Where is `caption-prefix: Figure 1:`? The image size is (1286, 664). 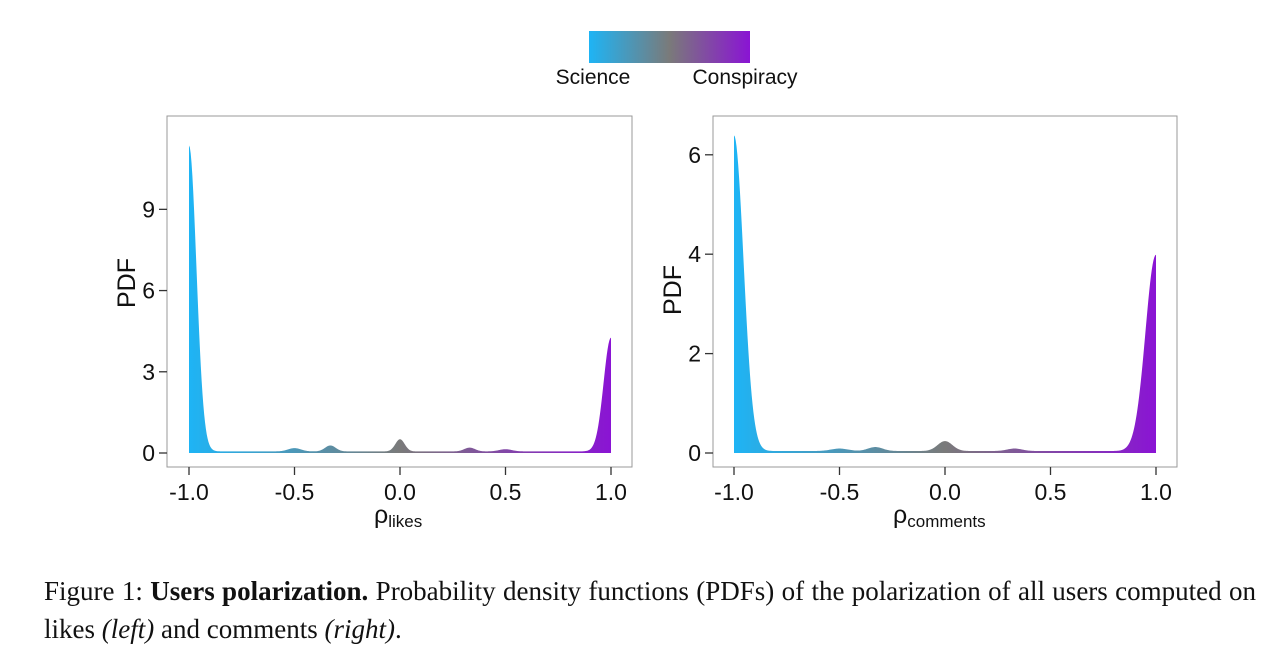 caption-prefix: Figure 1: is located at coordinates (97, 591).